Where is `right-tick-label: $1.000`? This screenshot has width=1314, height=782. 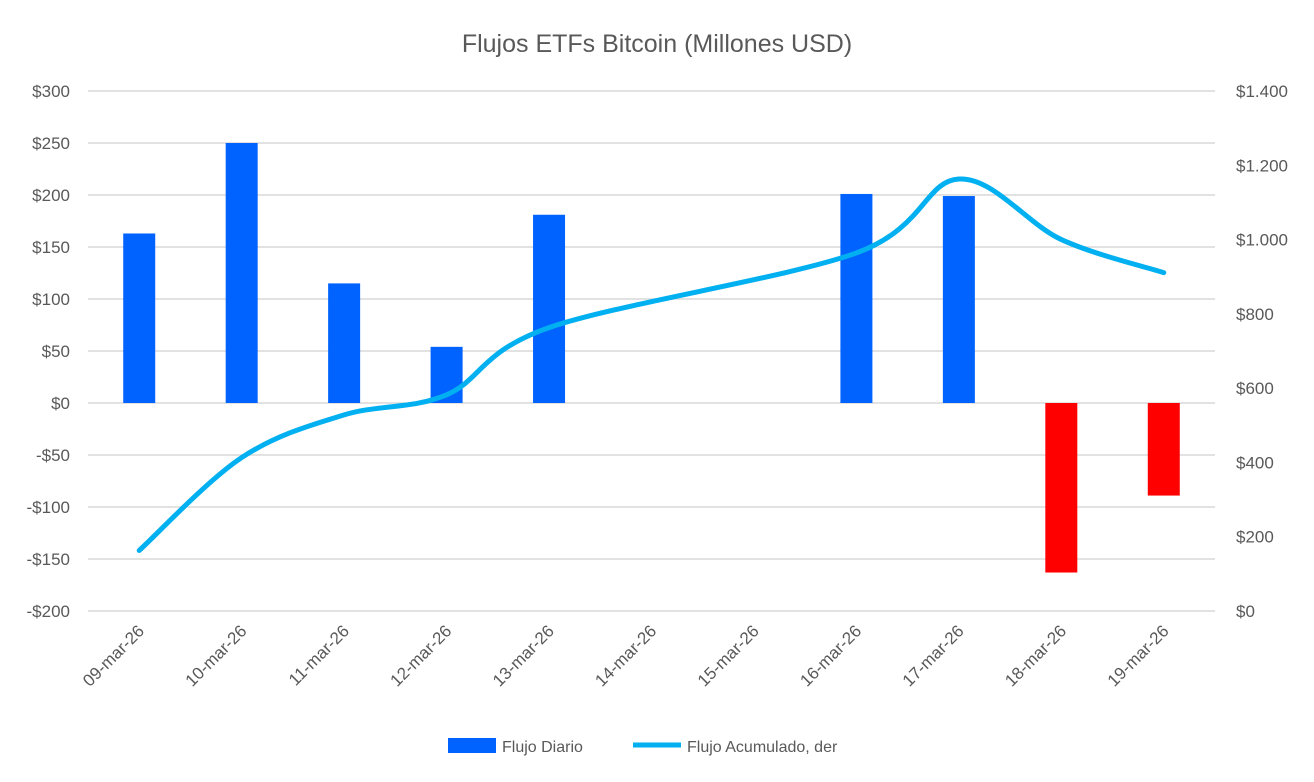
right-tick-label: $1.000 is located at coordinates (1262, 240).